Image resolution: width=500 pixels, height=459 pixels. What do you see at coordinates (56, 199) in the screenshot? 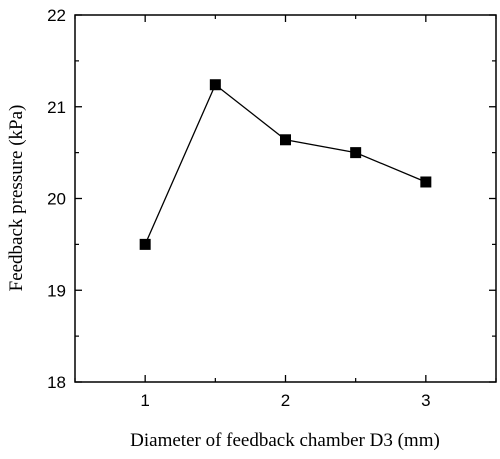
I see `y-tick-label: 20` at bounding box center [56, 199].